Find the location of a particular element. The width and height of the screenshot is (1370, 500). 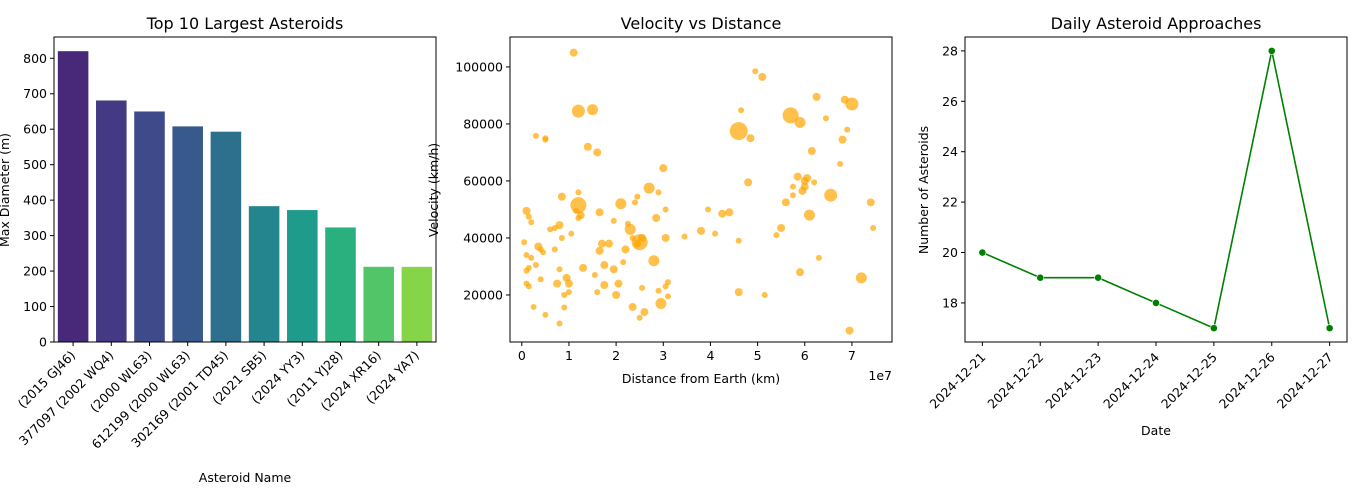

x-tick-label: 2024-12-27 is located at coordinates (1305, 381).